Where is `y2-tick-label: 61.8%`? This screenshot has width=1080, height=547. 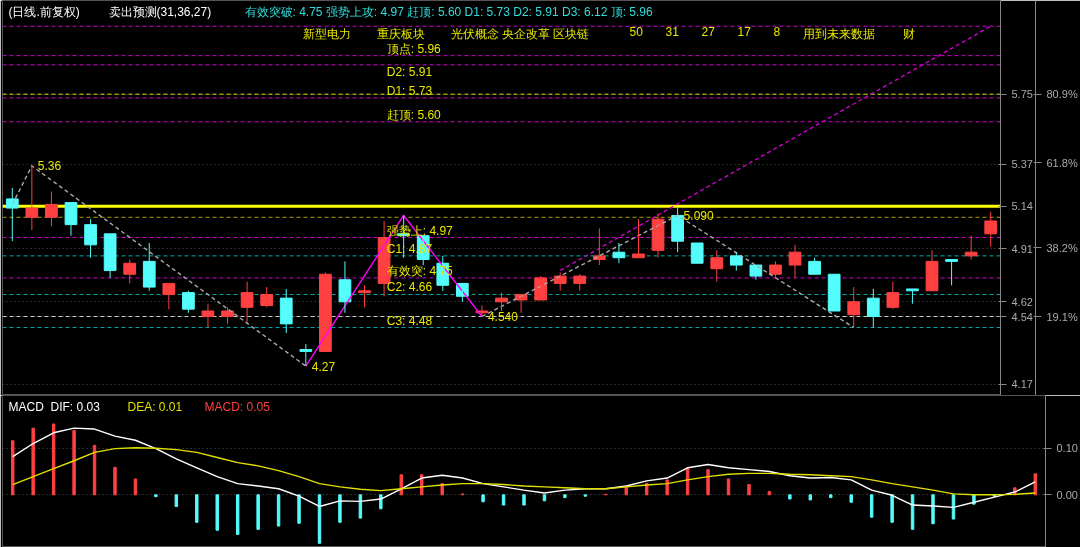 y2-tick-label: 61.8% is located at coordinates (1062, 162).